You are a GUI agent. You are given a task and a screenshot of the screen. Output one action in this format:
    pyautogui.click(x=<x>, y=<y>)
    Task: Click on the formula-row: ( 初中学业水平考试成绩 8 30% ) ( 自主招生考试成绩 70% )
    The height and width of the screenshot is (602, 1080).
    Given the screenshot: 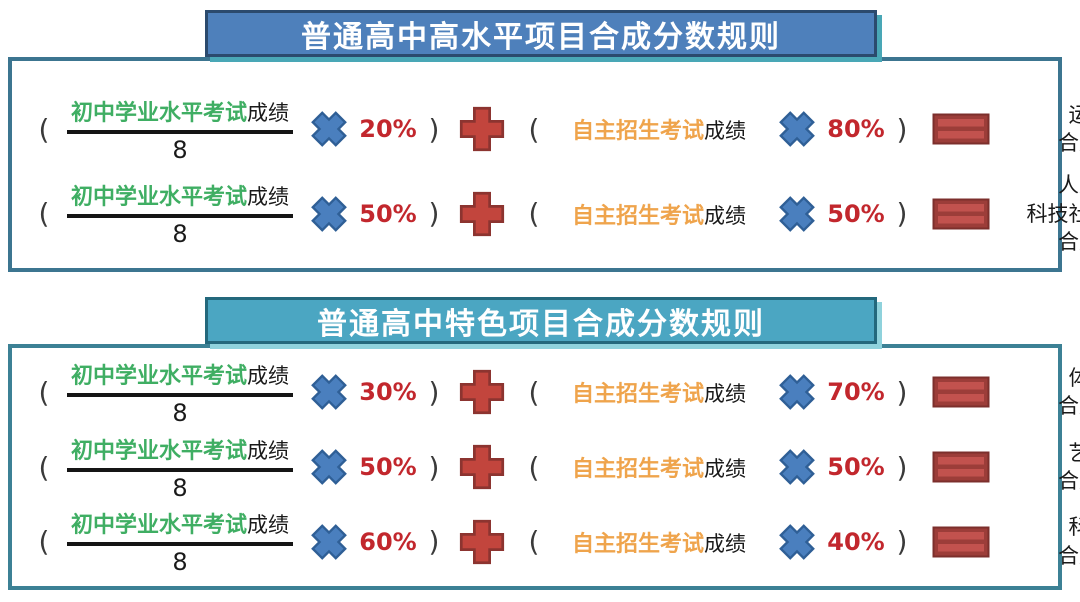 What is the action you would take?
    pyautogui.click(x=558, y=392)
    